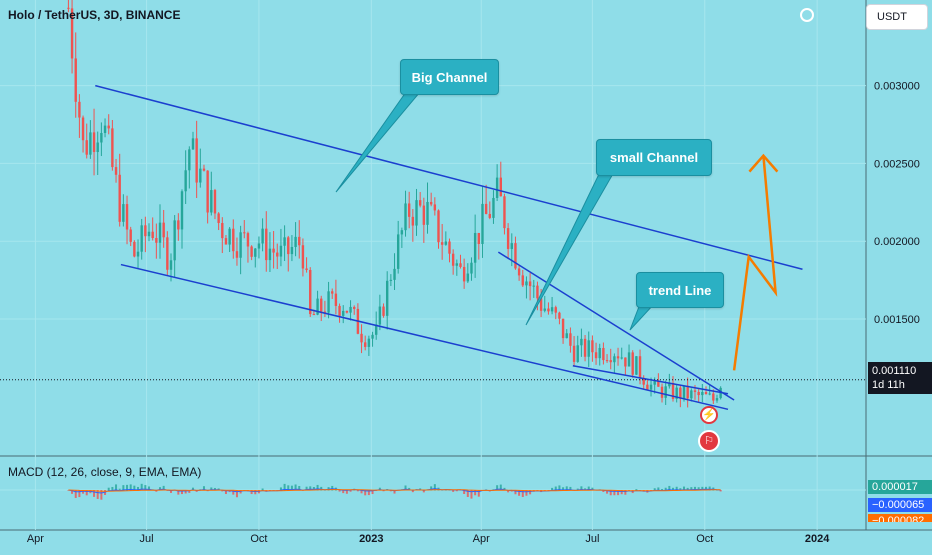 Image resolution: width=932 pixels, height=555 pixels. Describe the element at coordinates (763, 163) in the screenshot. I see `projection-arrowhead` at that location.